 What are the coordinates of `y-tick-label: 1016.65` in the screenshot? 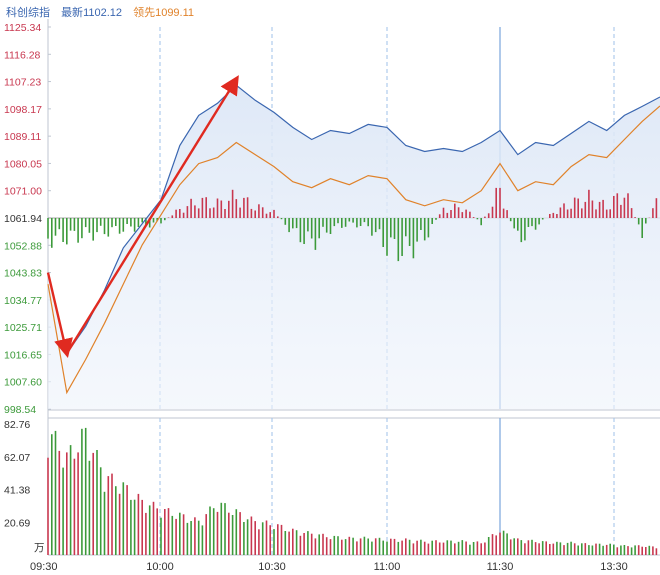 It's located at (23, 355).